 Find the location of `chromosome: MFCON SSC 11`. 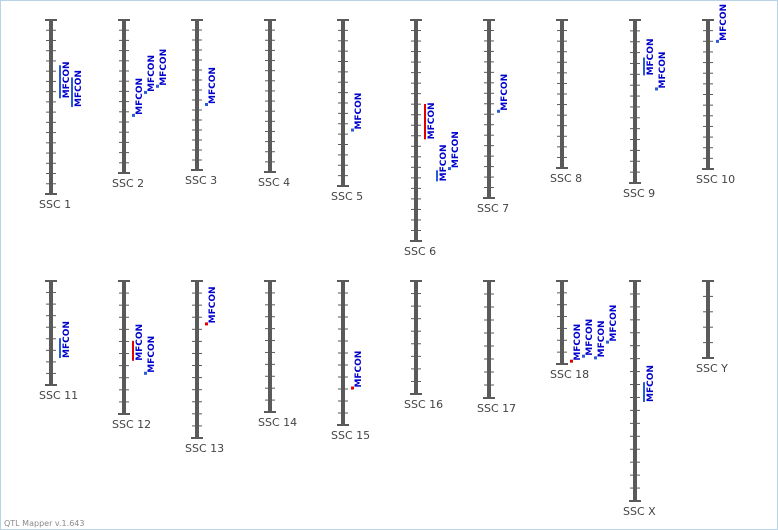

chromosome: MFCON SSC 11 is located at coordinates (58, 341).